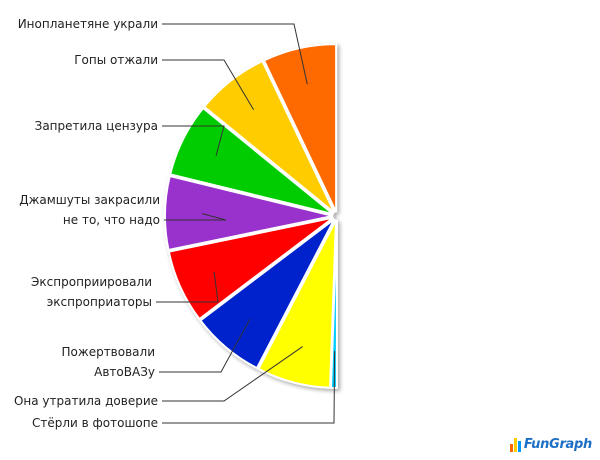 The height and width of the screenshot is (460, 600). What do you see at coordinates (515, 445) in the screenshot?
I see `logo-bars-icon` at bounding box center [515, 445].